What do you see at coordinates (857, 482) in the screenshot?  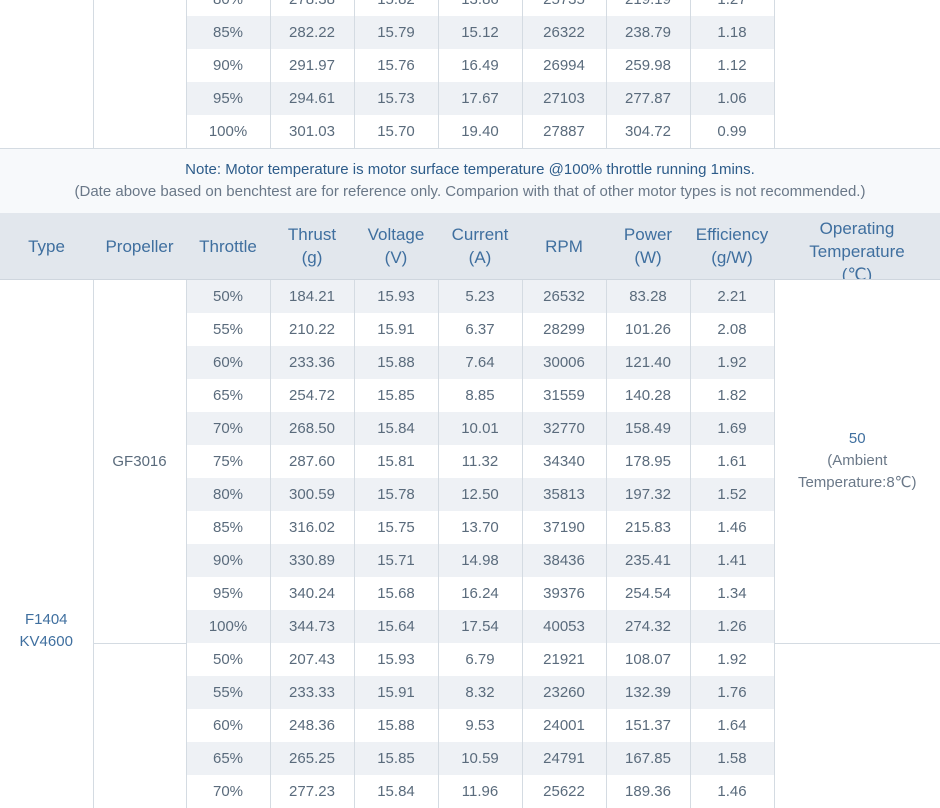 I see `temp-ambient-line-2: Temperature:8℃)` at bounding box center [857, 482].